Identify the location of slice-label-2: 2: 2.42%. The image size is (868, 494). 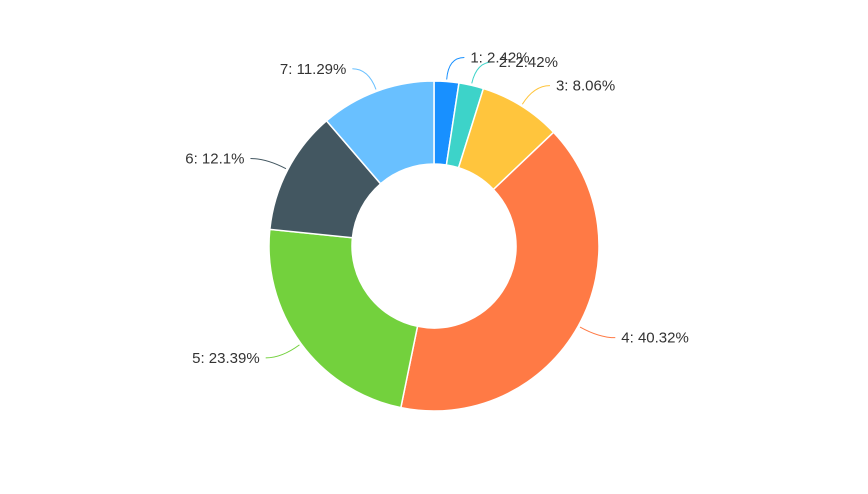
(528, 62).